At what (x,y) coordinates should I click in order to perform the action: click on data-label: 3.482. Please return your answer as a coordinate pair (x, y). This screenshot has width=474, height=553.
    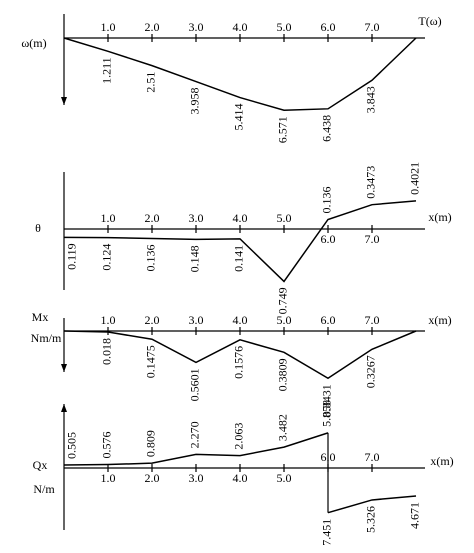
    Looking at the image, I should click on (283, 427).